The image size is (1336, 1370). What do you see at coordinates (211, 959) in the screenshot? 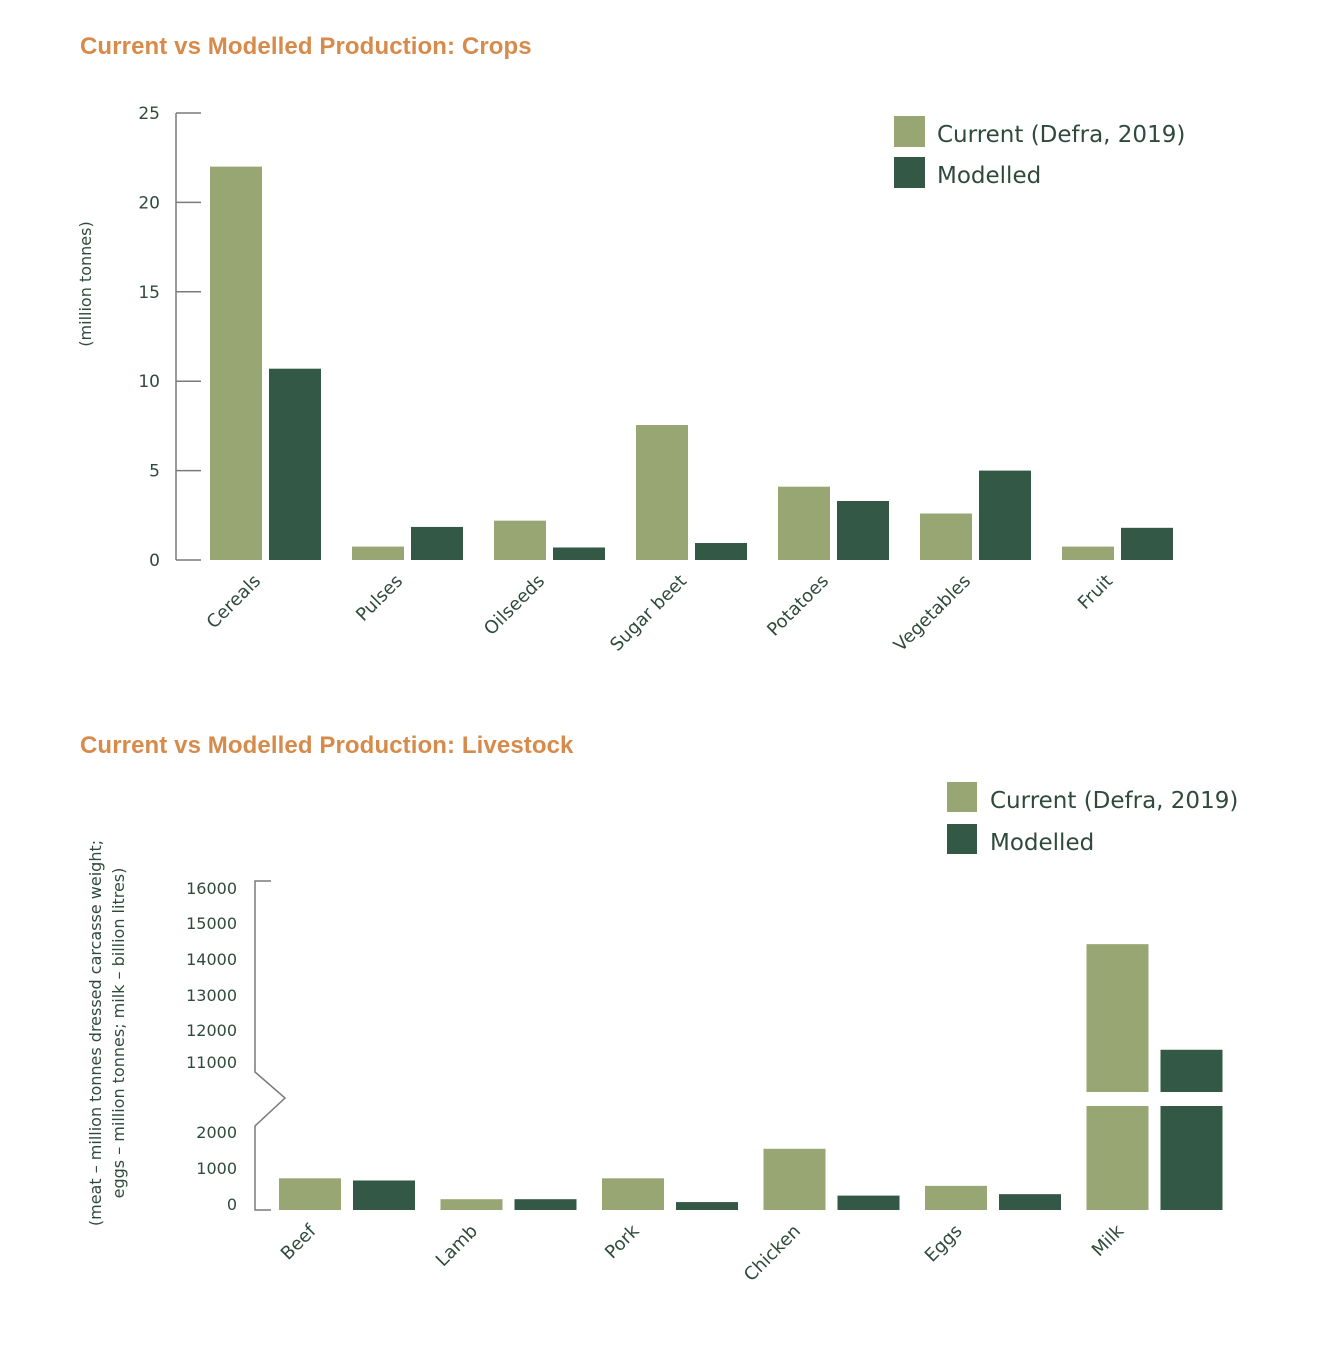
I see `y-tick-label: 14000` at bounding box center [211, 959].